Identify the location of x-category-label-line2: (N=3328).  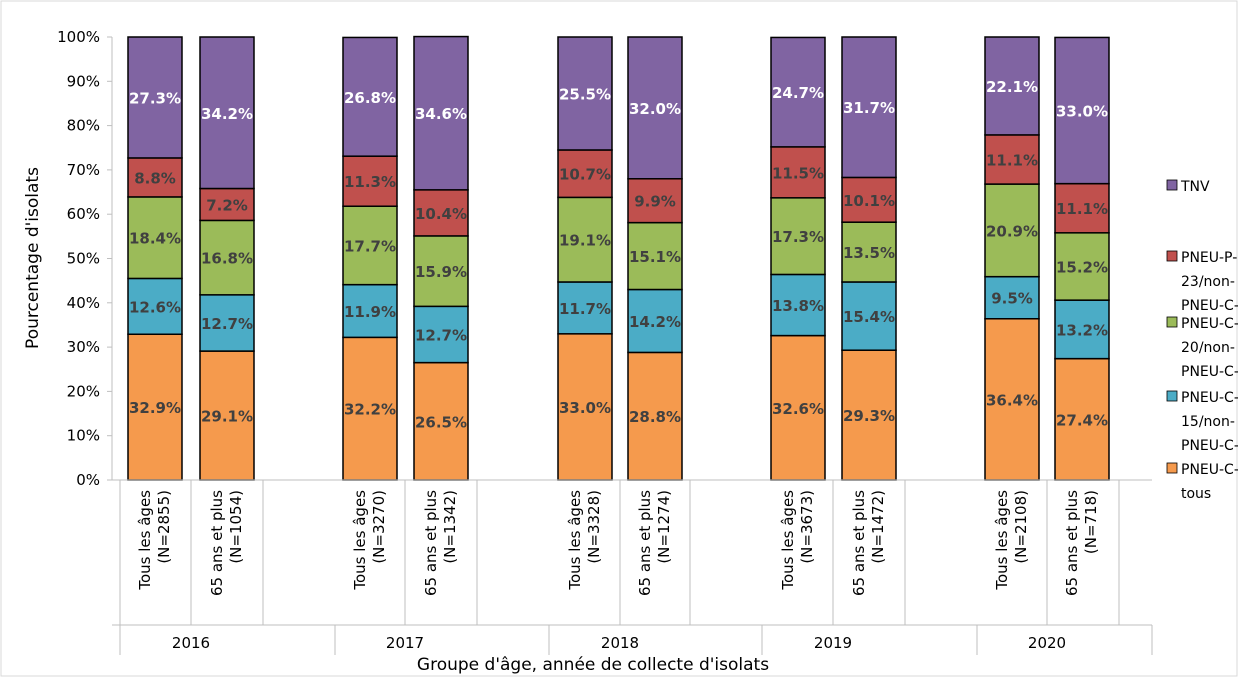
(594, 527).